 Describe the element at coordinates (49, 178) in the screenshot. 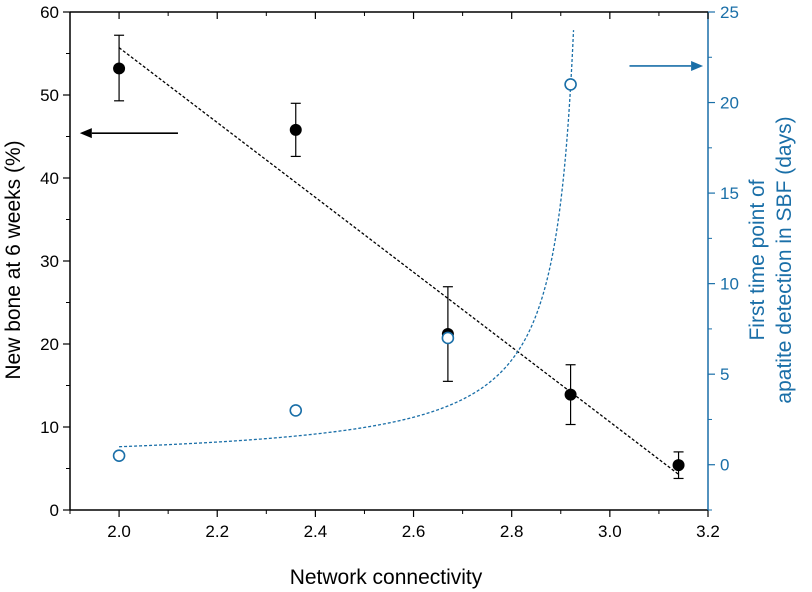

I see `y-left-tick-label: 40` at that location.